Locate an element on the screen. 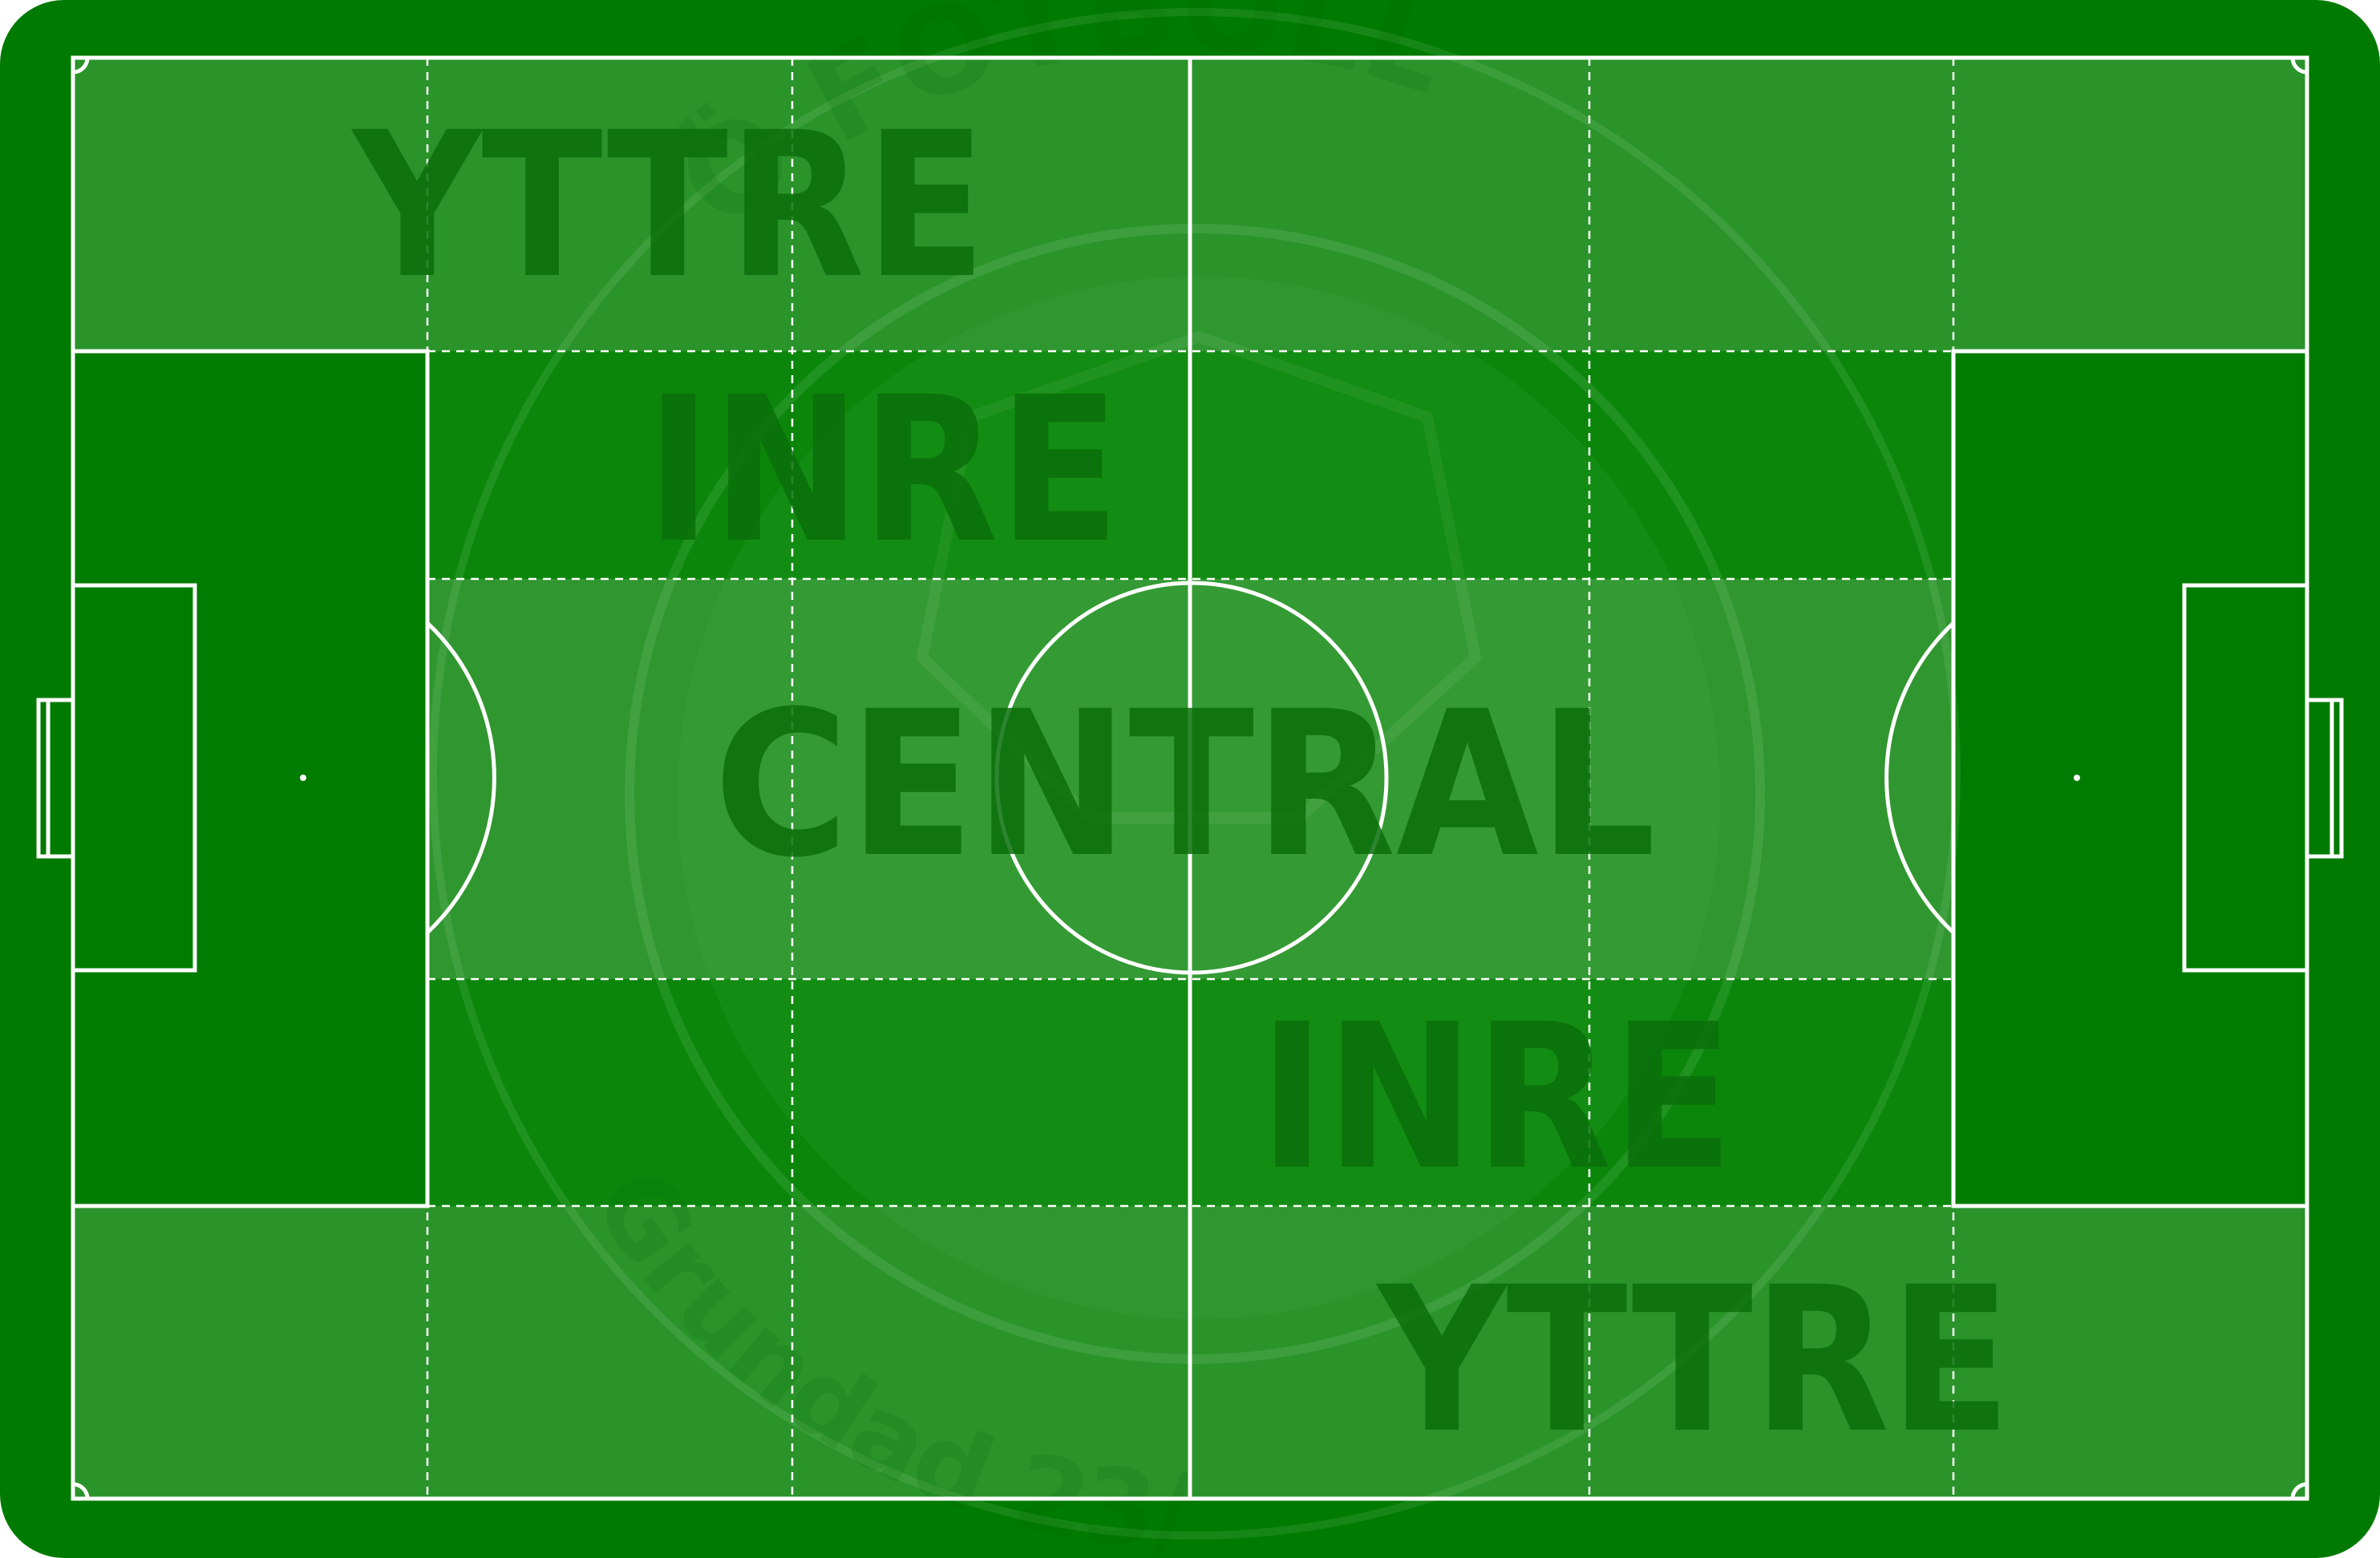 The height and width of the screenshot is (1558, 2380). corner-arc-top-right is located at coordinates (2299, 66).